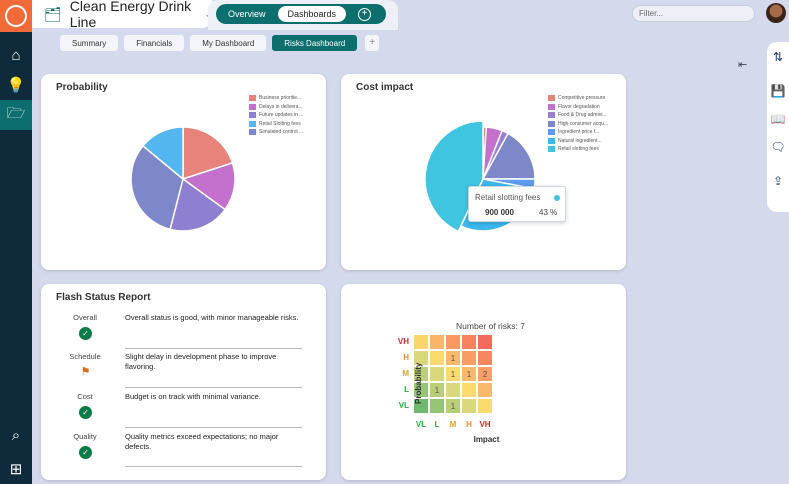 Image resolution: width=789 pixels, height=484 pixels. What do you see at coordinates (16, 85) in the screenshot?
I see `lightbulb-icon: 💡` at bounding box center [16, 85].